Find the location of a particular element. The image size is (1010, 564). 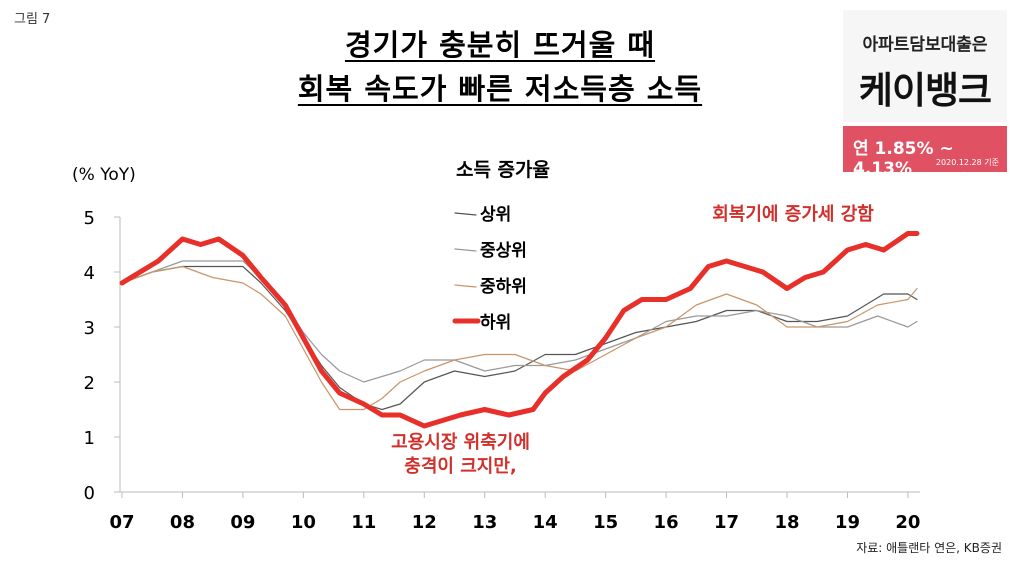

x-tick-label: 10 is located at coordinates (303, 522).